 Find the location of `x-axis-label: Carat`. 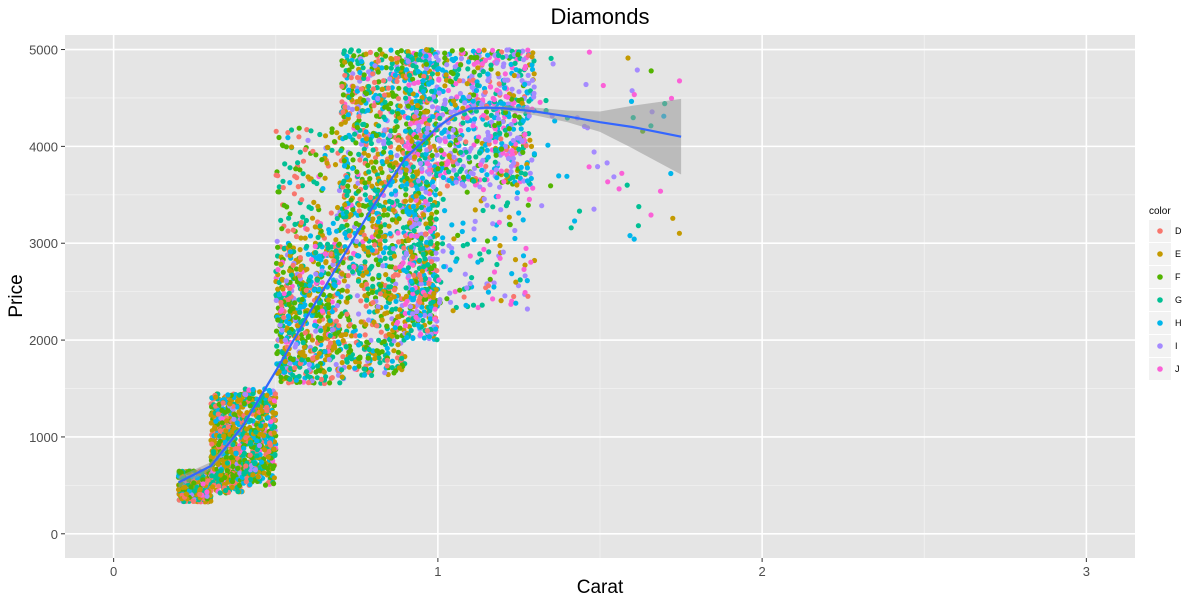

x-axis-label: Carat is located at coordinates (600, 587).